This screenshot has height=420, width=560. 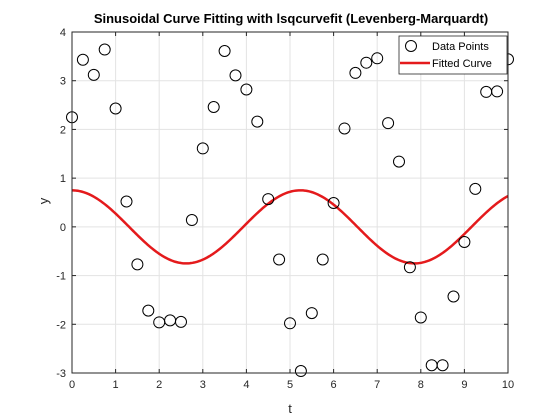 I want to click on y-tick-label: 1, so click(x=63, y=179).